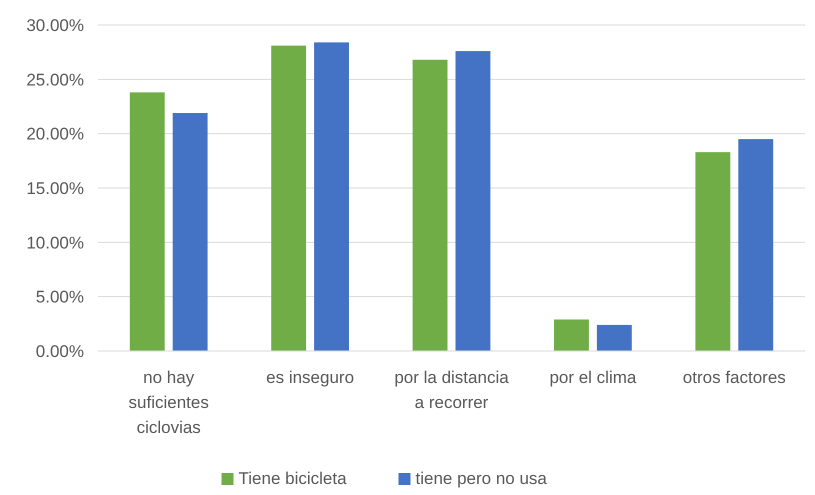  Describe the element at coordinates (55, 134) in the screenshot. I see `y-tick-label: 20.00%` at that location.